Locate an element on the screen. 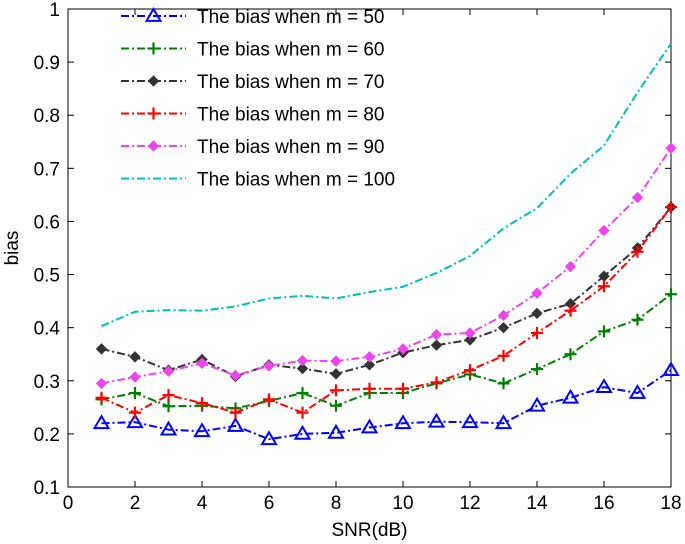  x-tick-label: 2 is located at coordinates (135, 503).